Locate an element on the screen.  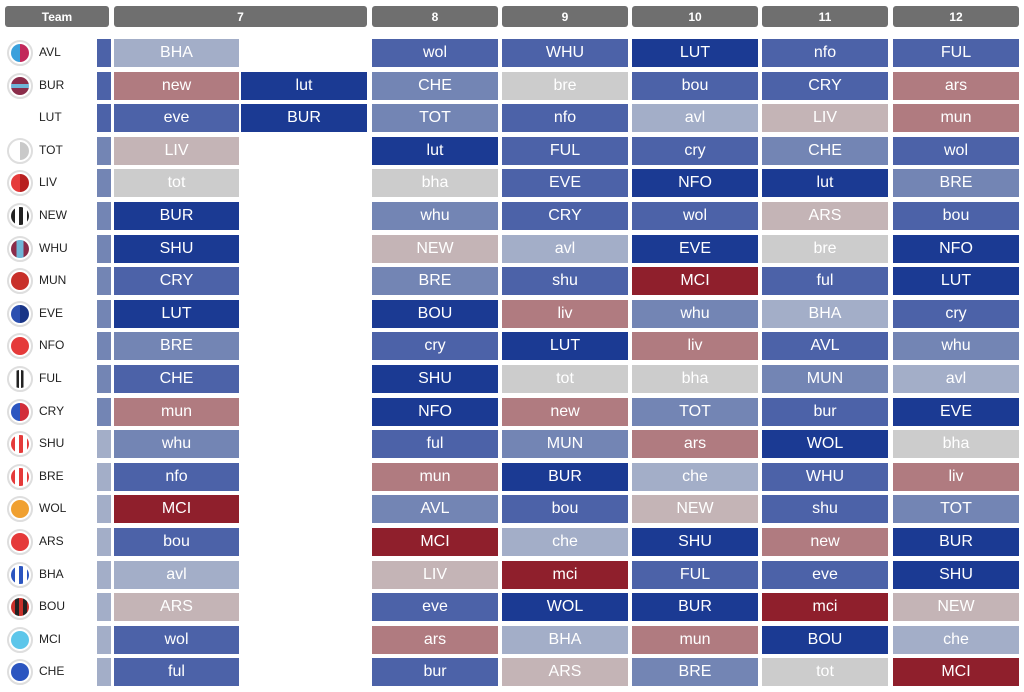
team-eve: EVE is located at coordinates (50, 314).